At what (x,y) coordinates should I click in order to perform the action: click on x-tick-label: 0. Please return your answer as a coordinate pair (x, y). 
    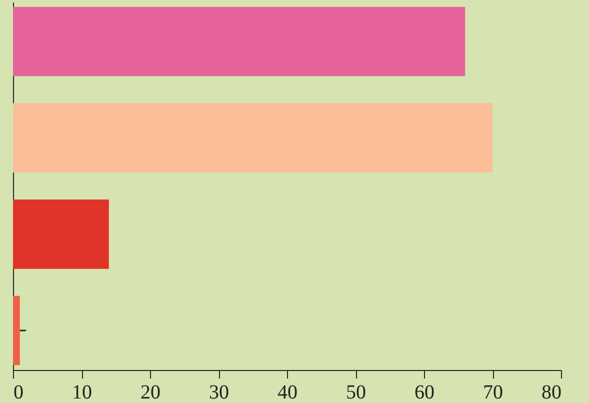
    Looking at the image, I should click on (19, 392).